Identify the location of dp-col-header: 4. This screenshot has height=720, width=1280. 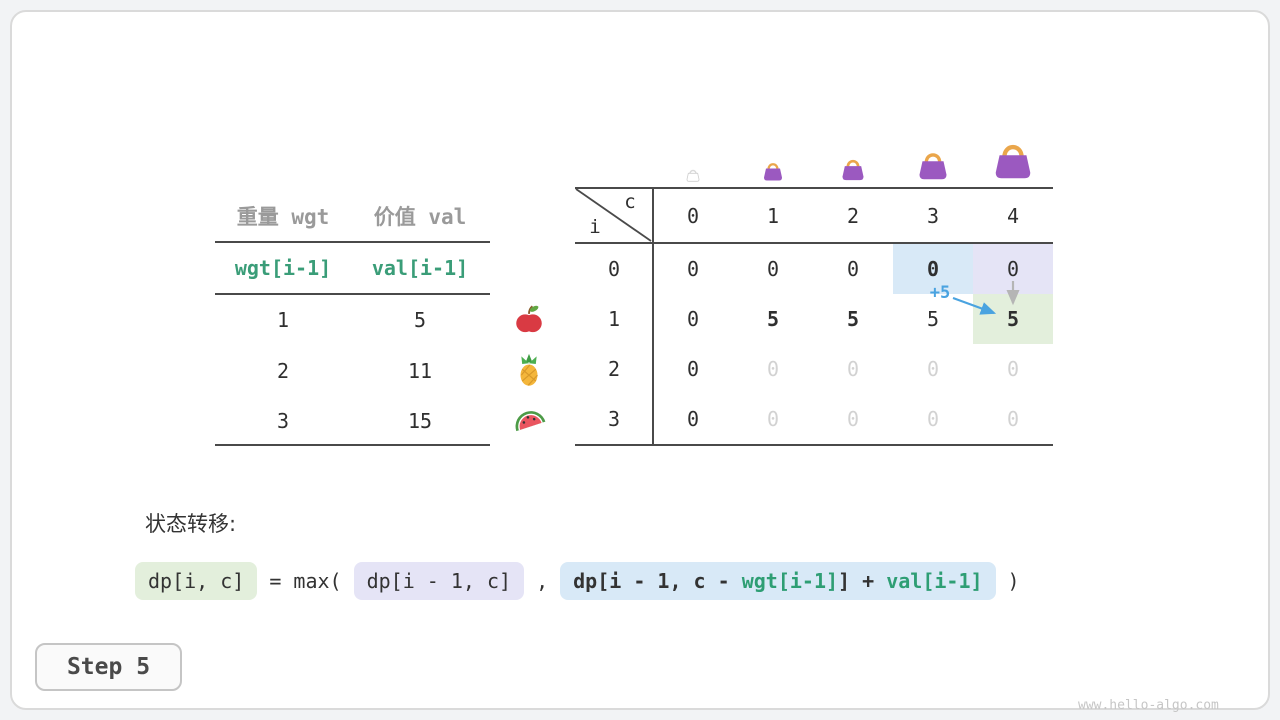
(1013, 215).